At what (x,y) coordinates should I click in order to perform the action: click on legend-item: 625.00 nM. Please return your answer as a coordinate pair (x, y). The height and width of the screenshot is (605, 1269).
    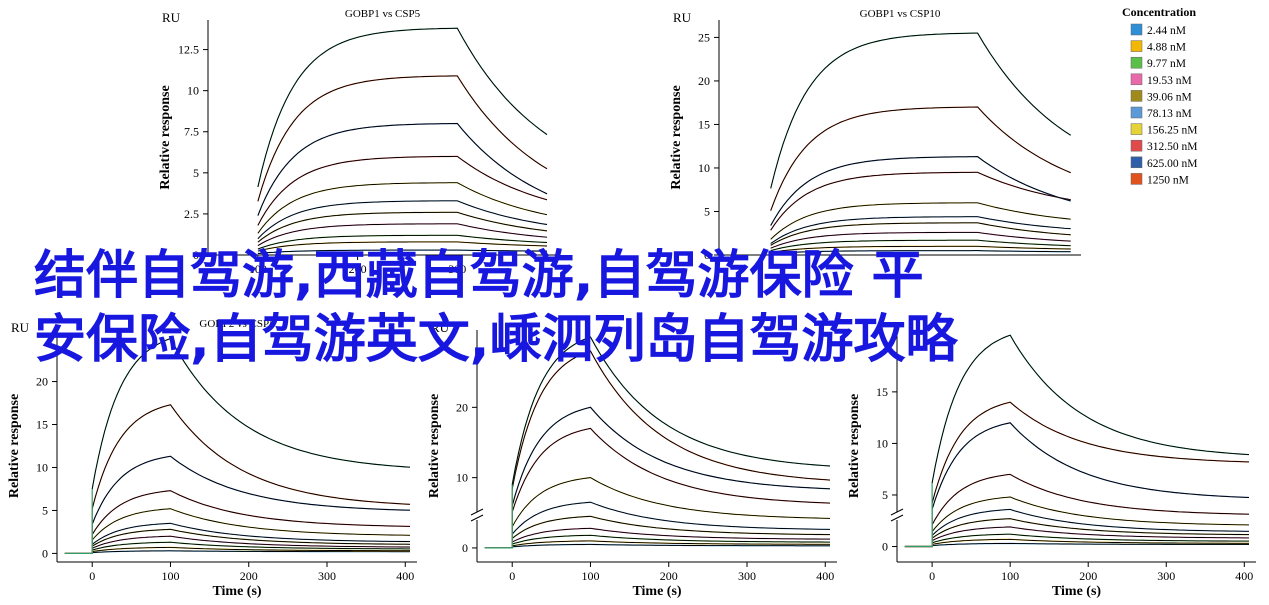
    Looking at the image, I should click on (1163, 163).